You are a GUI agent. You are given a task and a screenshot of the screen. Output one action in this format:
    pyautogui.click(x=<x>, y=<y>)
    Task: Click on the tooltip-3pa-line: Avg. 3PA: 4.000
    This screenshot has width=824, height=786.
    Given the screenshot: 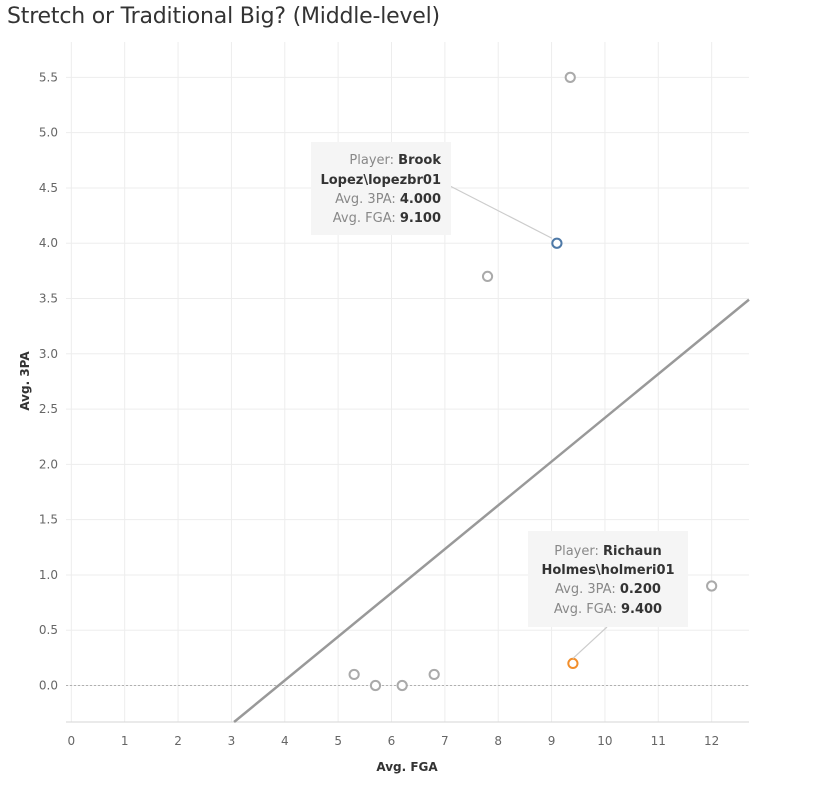 What is the action you would take?
    pyautogui.click(x=388, y=199)
    